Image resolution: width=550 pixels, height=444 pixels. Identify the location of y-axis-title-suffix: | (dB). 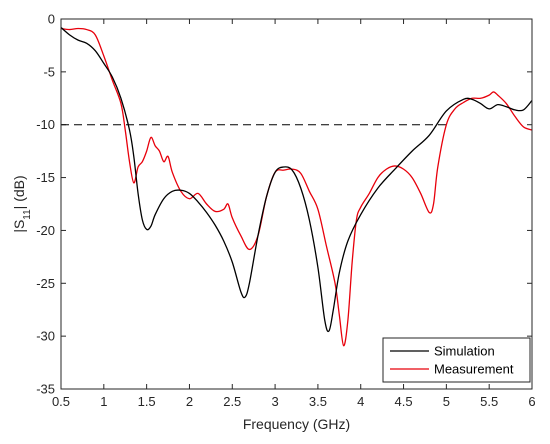
(19, 192).